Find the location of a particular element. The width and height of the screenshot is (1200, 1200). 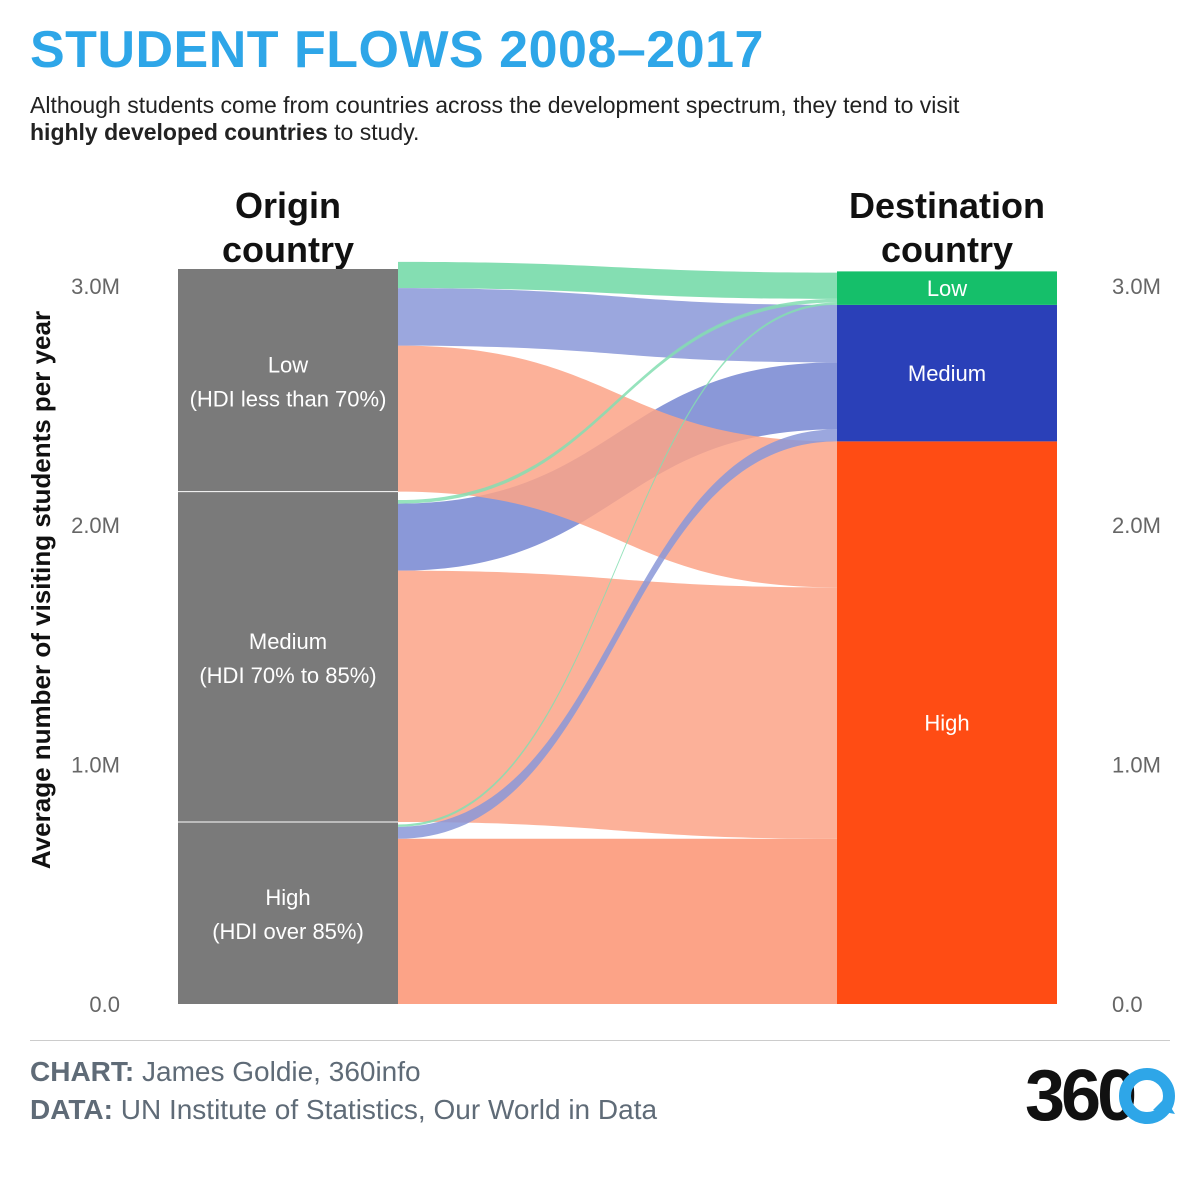

origin-sublabel-medium: (HDI 70% to 85%) is located at coordinates (287, 675).